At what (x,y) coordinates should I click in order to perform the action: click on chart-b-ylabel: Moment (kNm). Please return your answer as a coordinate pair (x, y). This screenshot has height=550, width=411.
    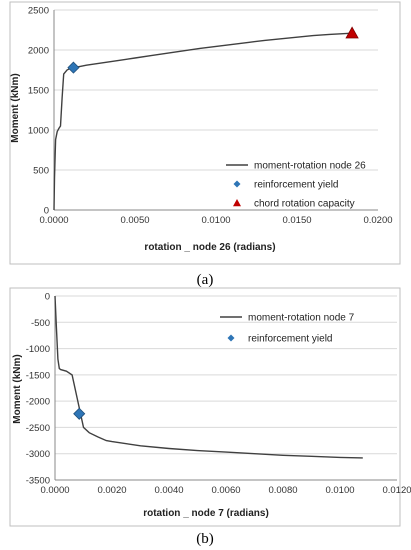
    Looking at the image, I should click on (17, 388).